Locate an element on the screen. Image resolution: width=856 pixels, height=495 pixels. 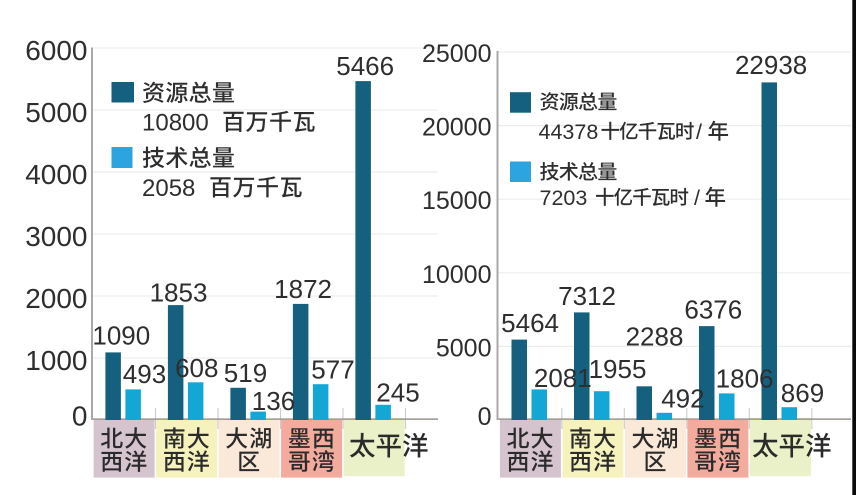
svg-text: 7312 is located at coordinates (587, 296).